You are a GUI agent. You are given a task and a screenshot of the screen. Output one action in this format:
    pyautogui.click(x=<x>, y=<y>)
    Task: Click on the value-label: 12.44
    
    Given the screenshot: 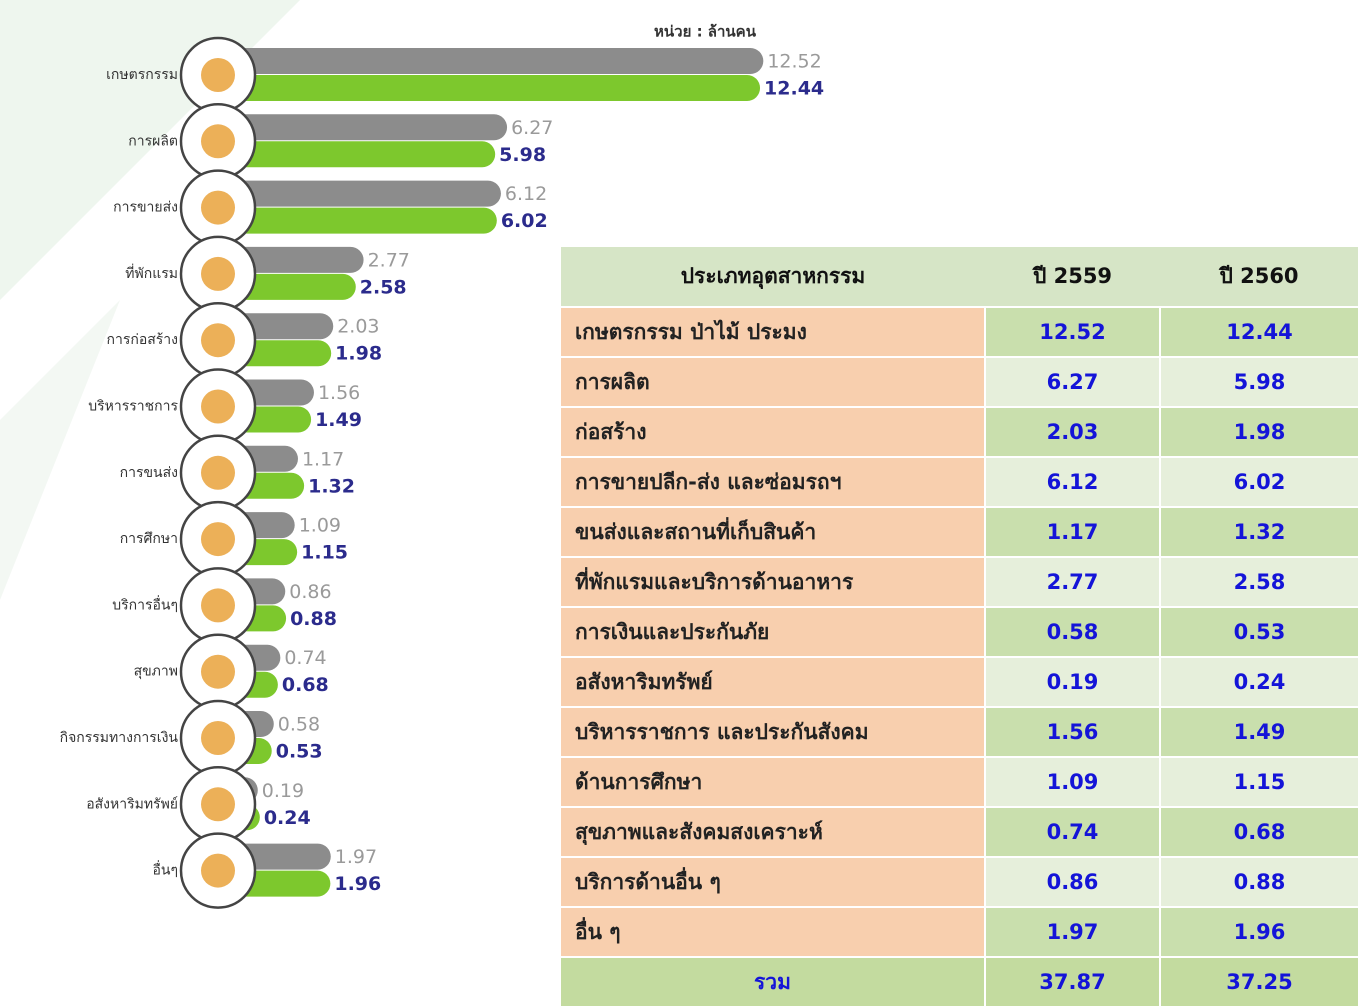 What is the action you would take?
    pyautogui.click(x=794, y=89)
    